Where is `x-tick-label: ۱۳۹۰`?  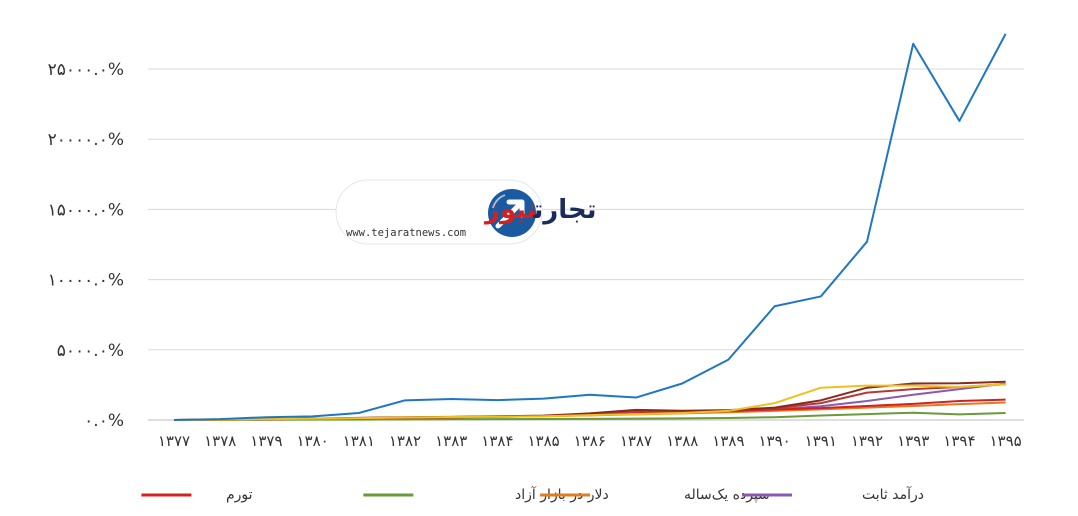
x-tick-label: ۱۳۹۰ is located at coordinates (774, 441).